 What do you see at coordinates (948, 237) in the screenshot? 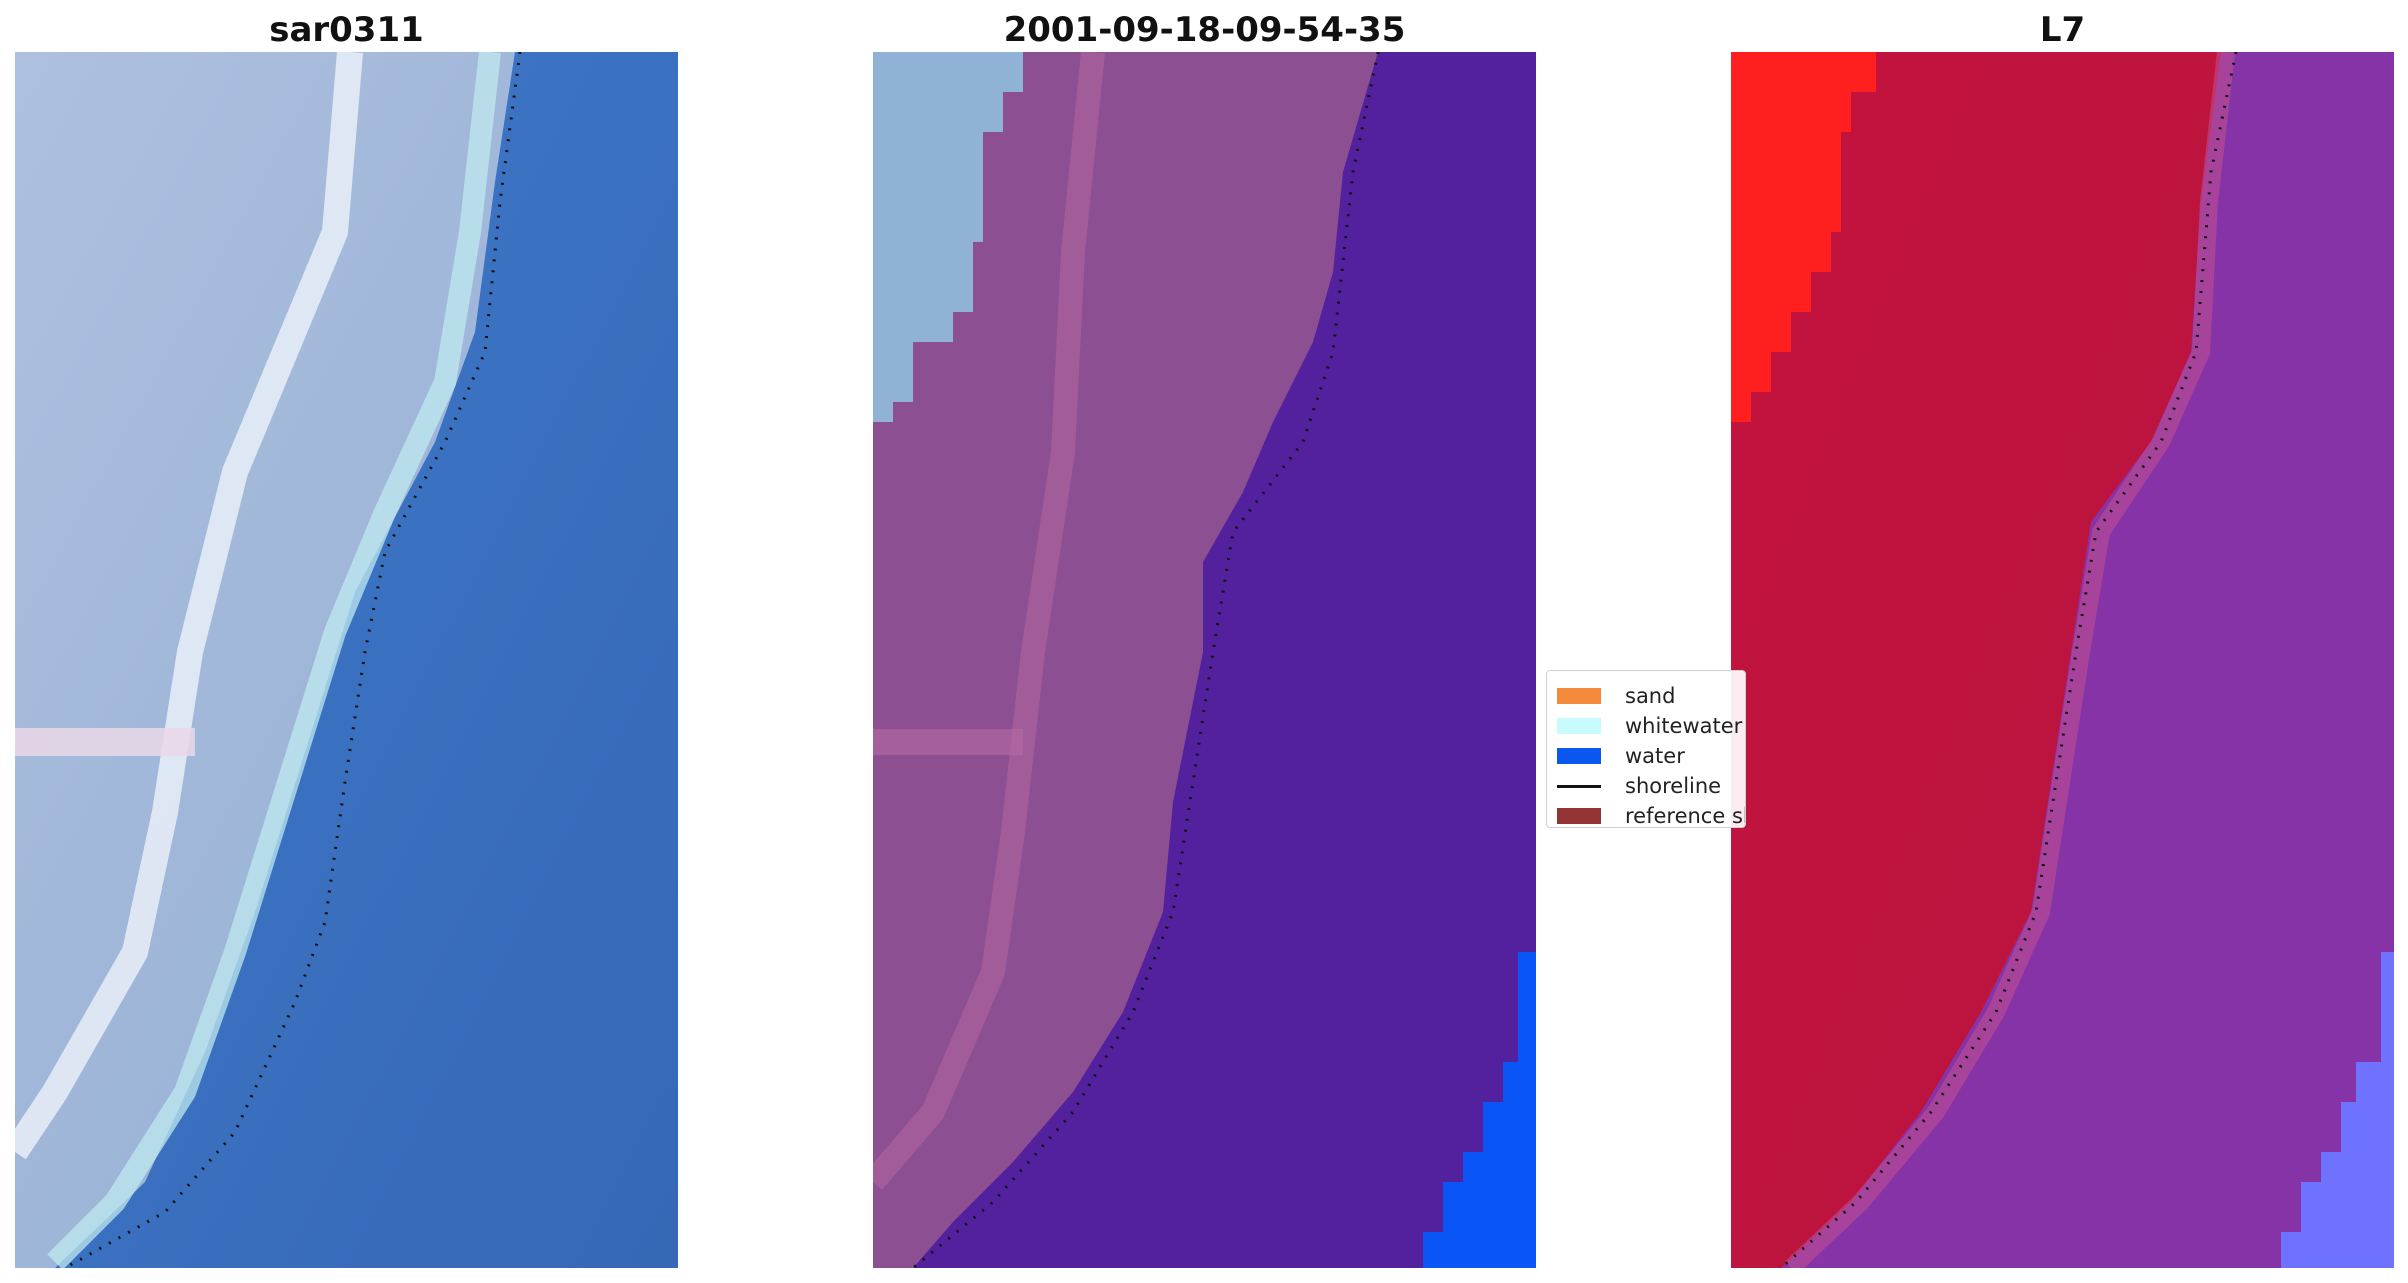
I see `whitewater-area` at bounding box center [948, 237].